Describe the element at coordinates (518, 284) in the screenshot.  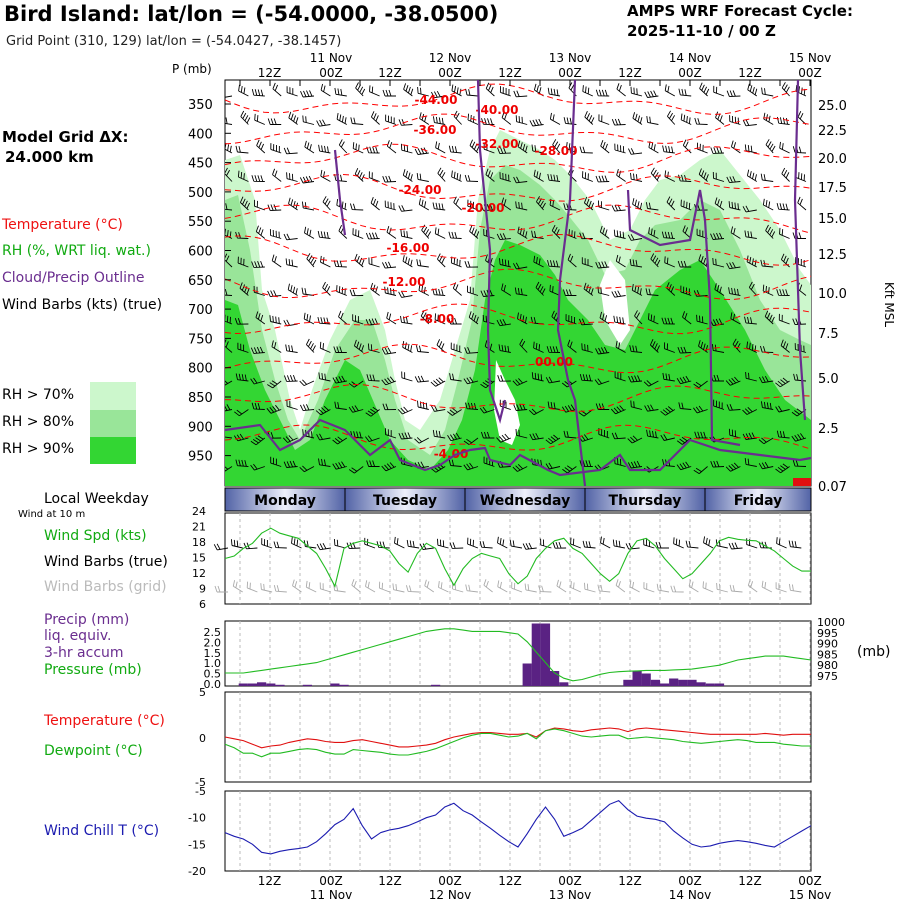
I see `temperature-contour` at that location.